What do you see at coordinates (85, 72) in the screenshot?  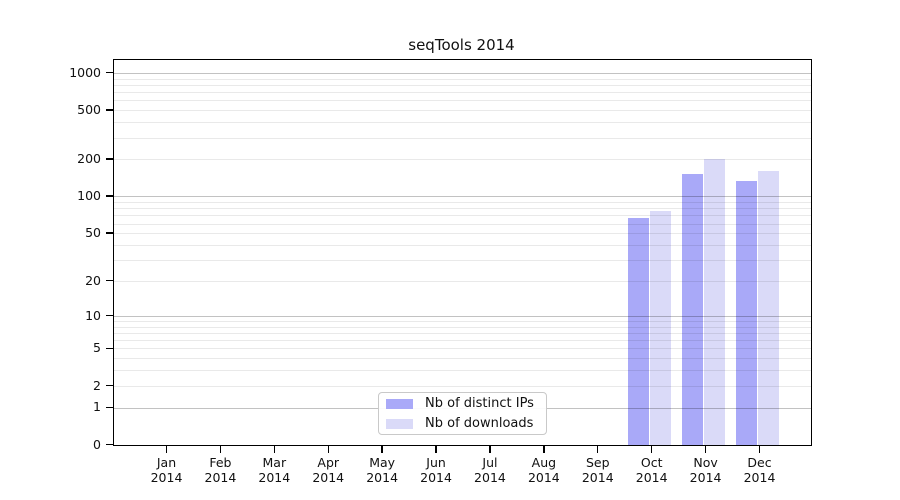 I see `y-axis-label-1000: 1000` at bounding box center [85, 72].